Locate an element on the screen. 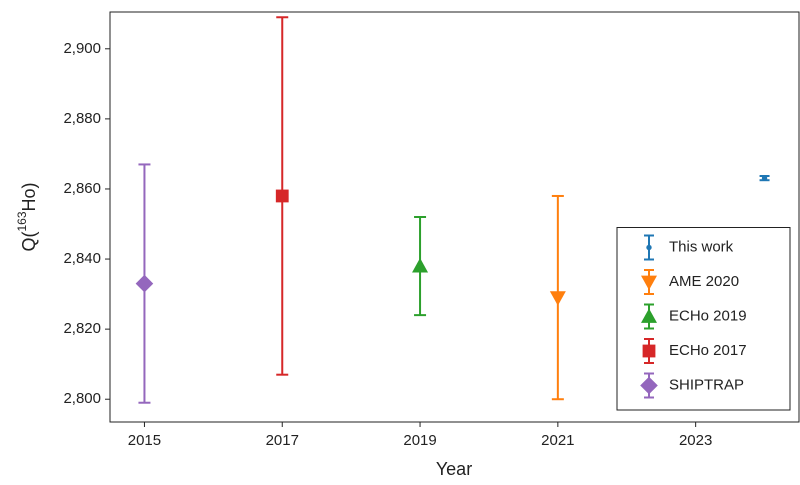  y-tick-label: 2,840 is located at coordinates (82, 258).